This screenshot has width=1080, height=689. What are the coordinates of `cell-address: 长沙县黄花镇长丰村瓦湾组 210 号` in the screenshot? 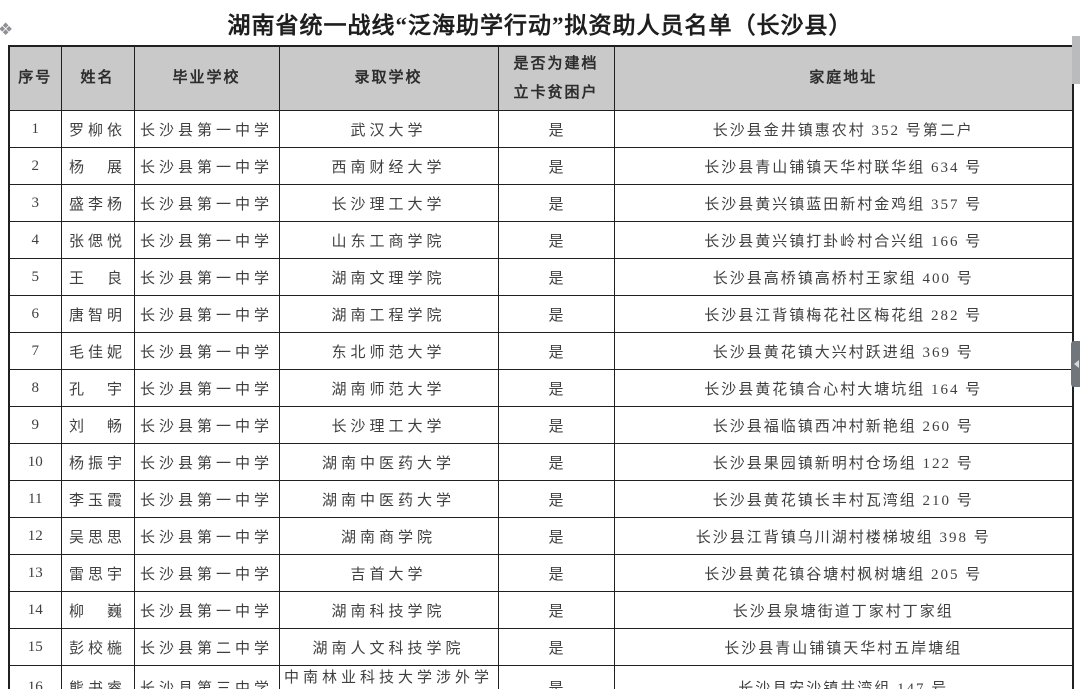 It's located at (843, 499).